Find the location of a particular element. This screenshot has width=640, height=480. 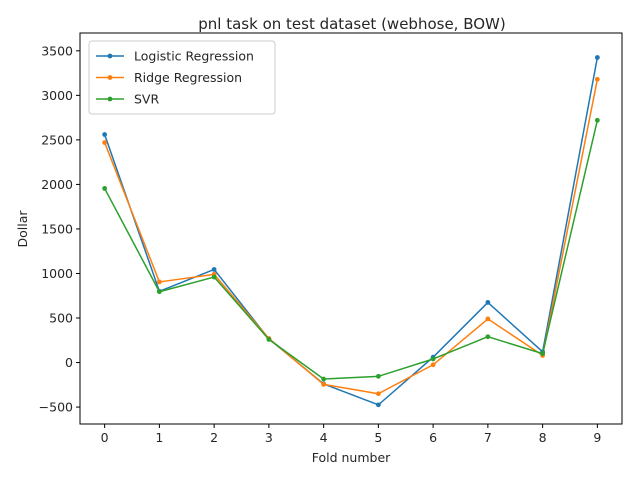

legend: Logistic Regression Ridge Regression SVR is located at coordinates (182, 77).